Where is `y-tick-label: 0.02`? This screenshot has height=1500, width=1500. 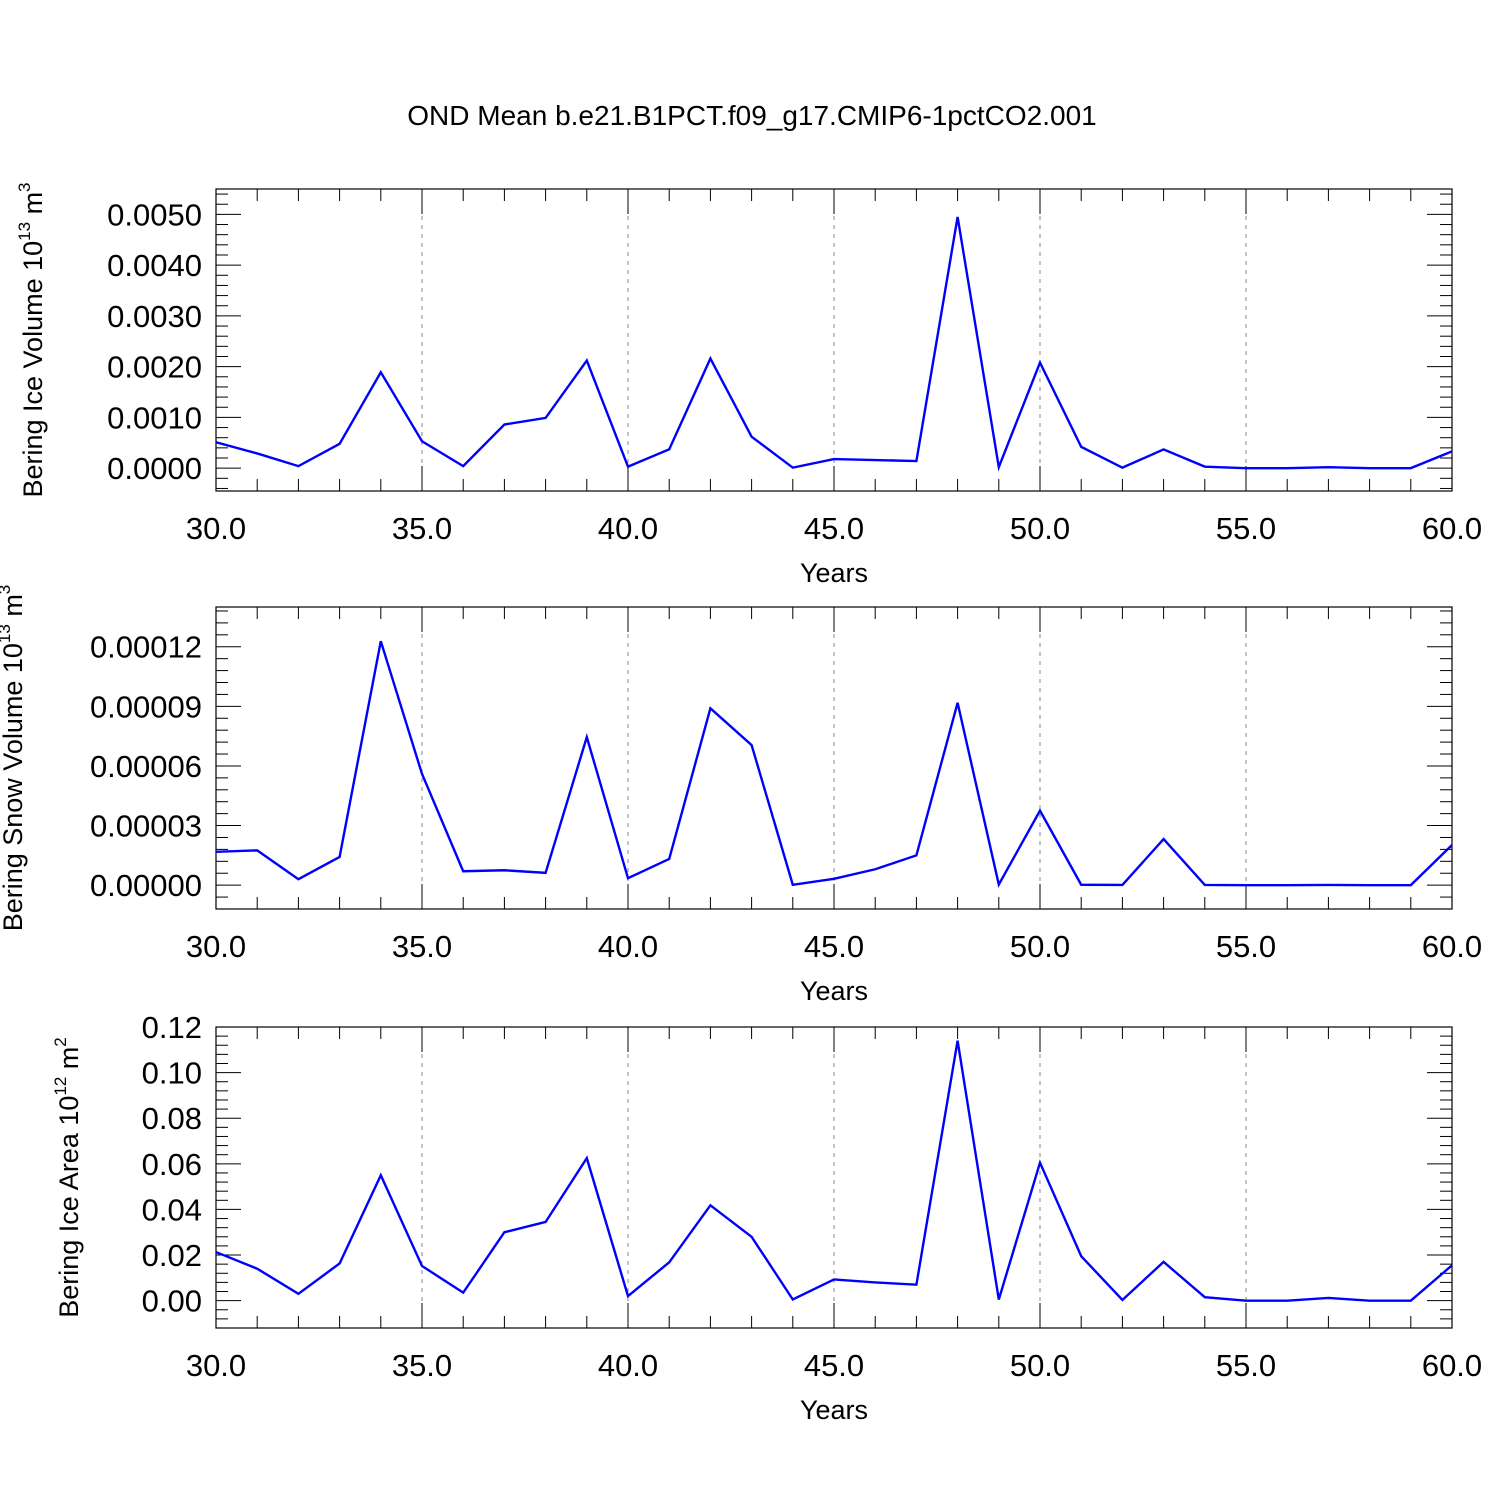
y-tick-label: 0.02 is located at coordinates (172, 1255).